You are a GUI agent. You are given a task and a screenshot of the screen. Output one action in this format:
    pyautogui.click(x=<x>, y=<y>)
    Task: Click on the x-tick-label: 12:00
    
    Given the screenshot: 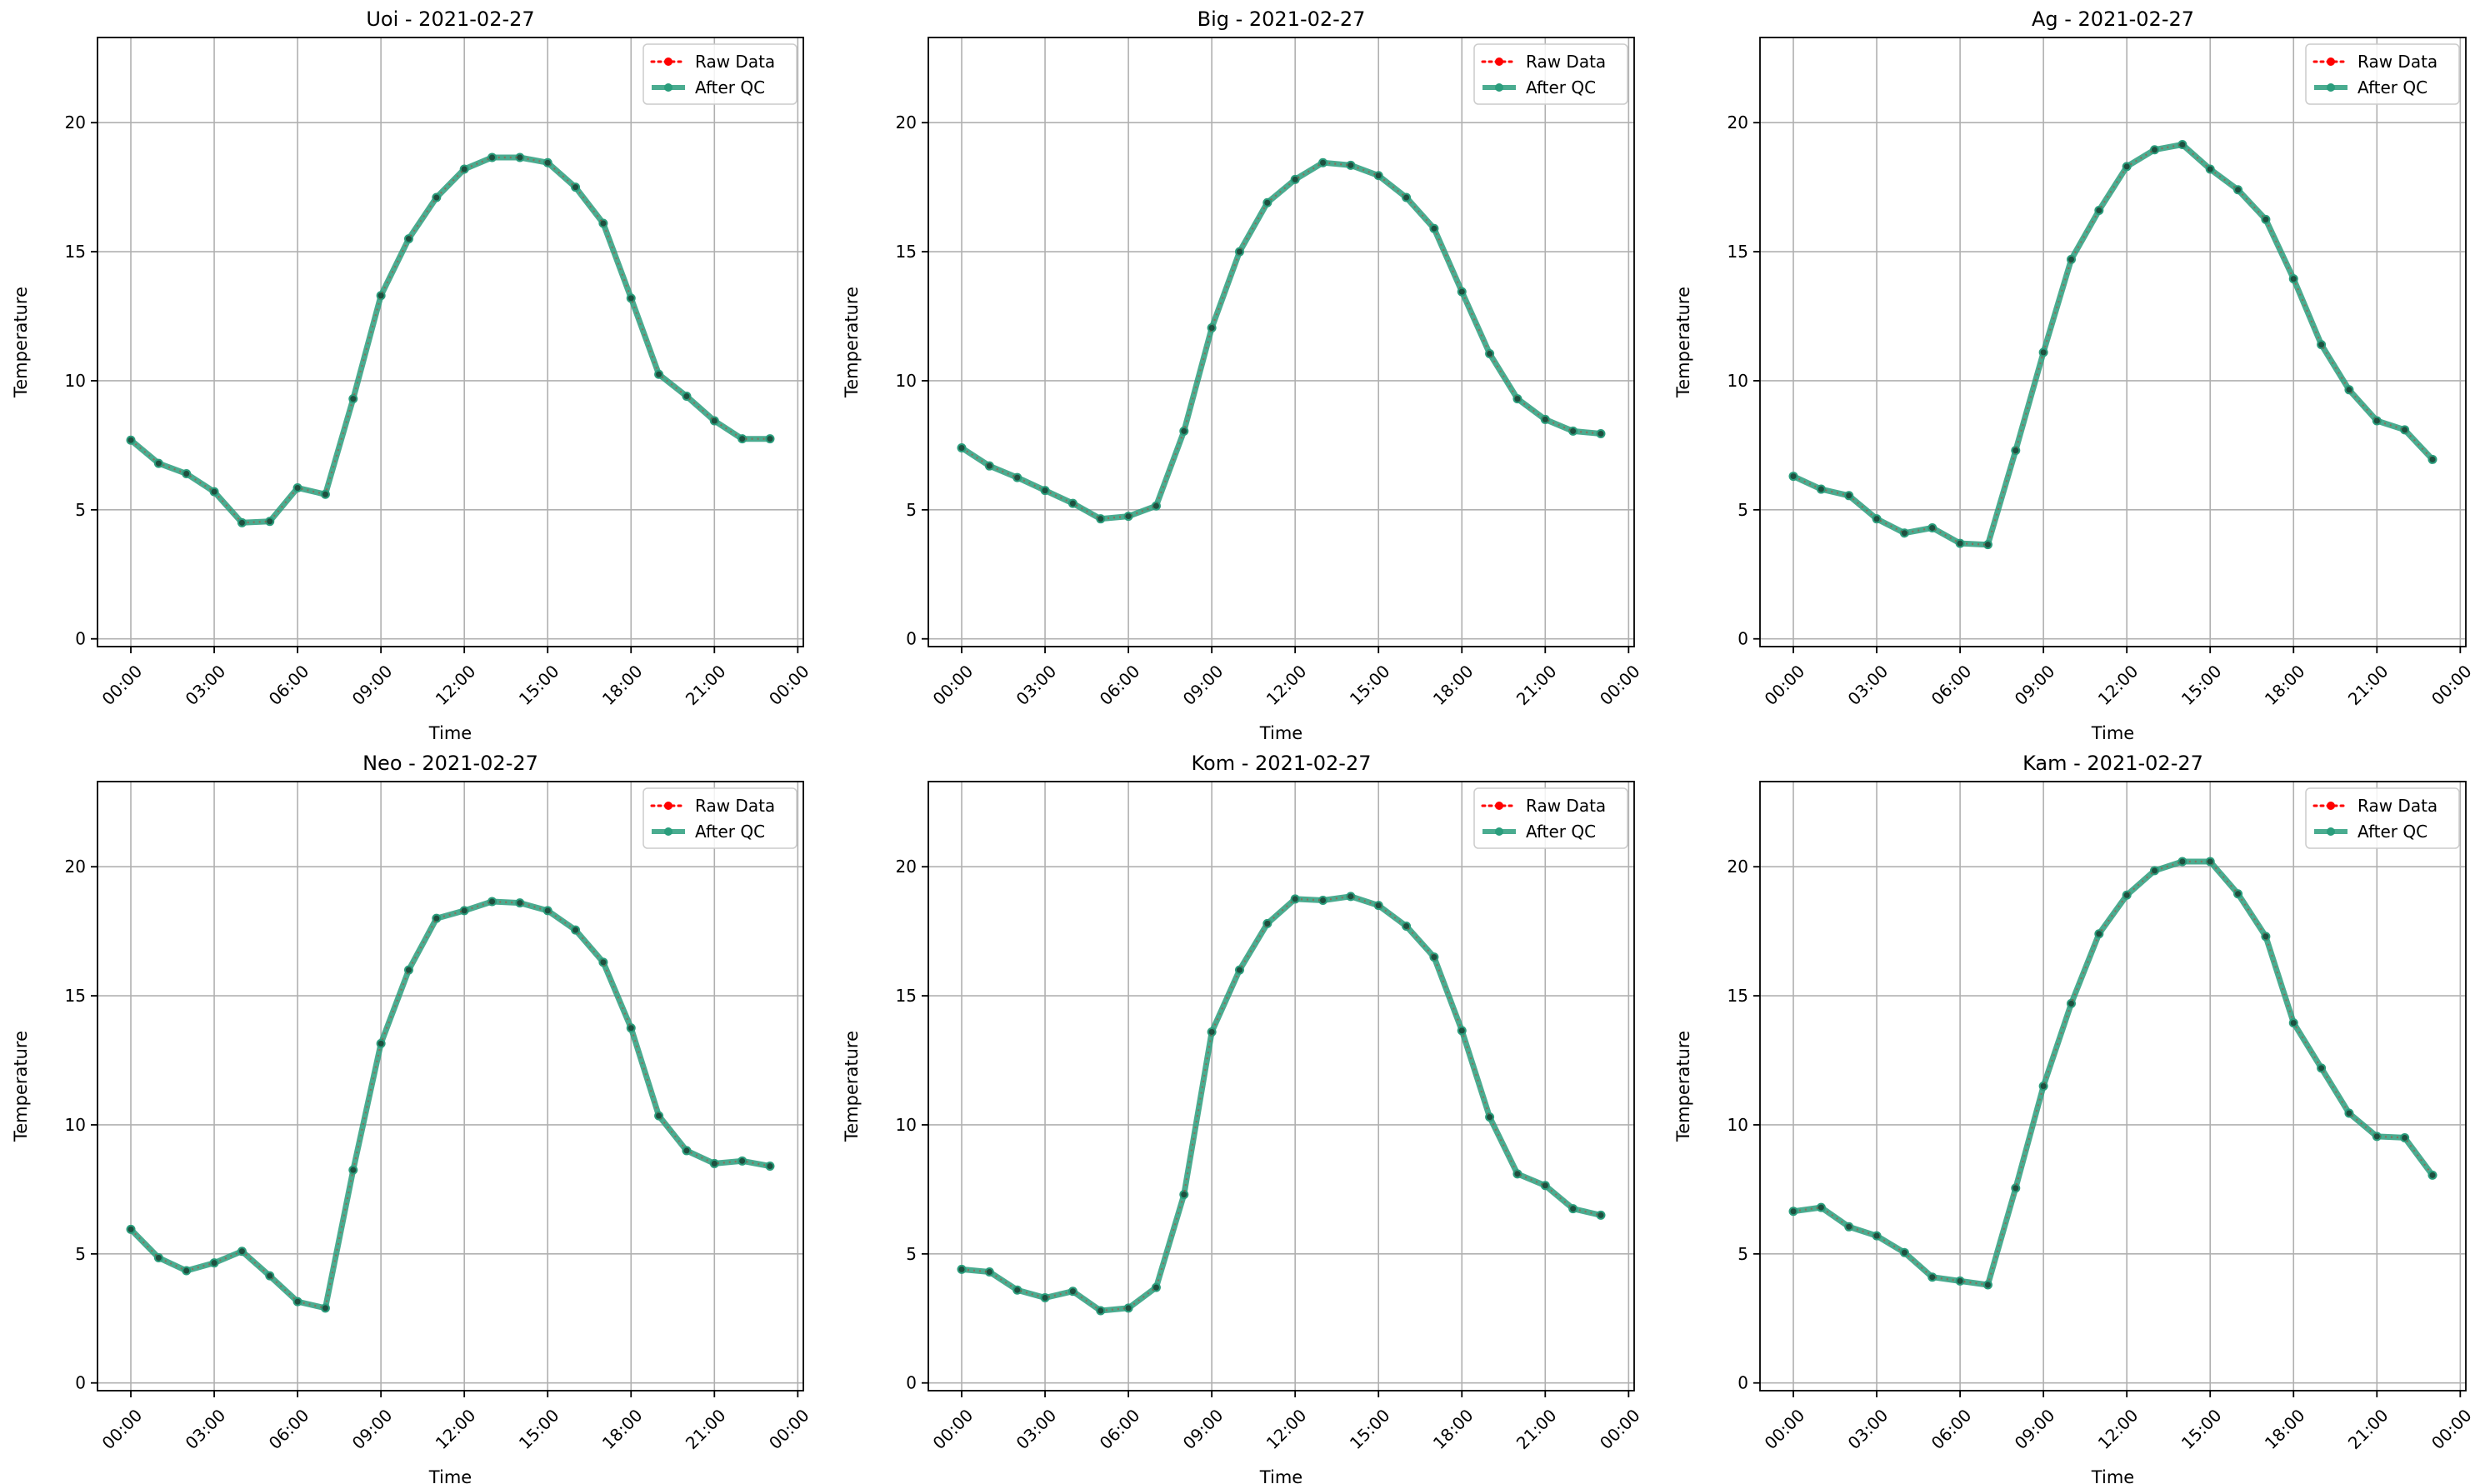 What is the action you would take?
    pyautogui.click(x=2118, y=685)
    